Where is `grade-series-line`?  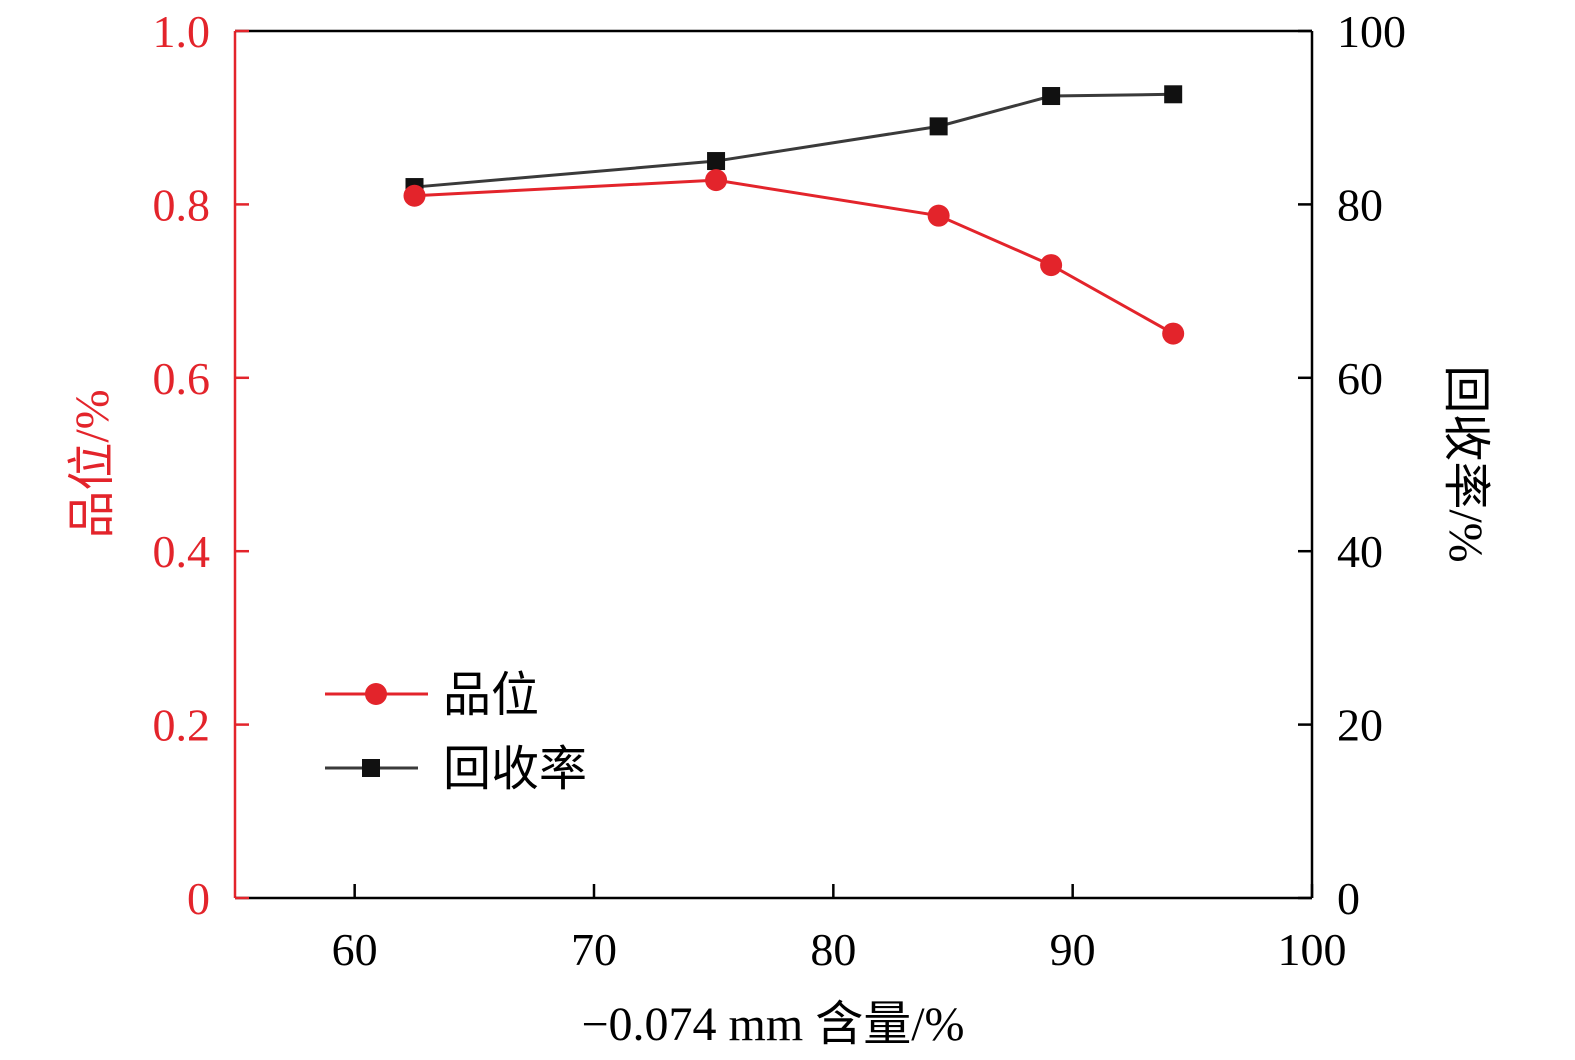
grade-series-line is located at coordinates (794, 256).